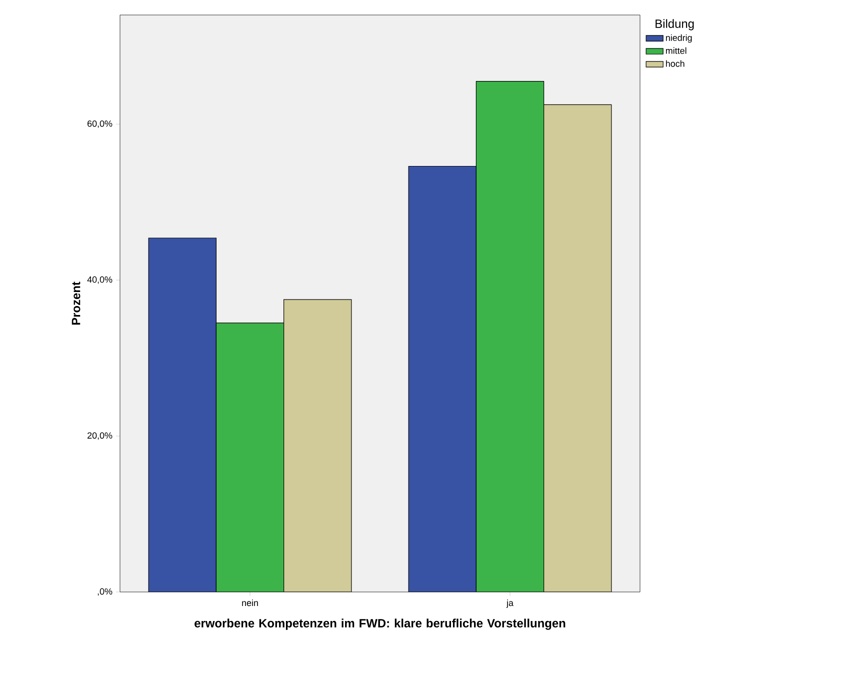  Describe the element at coordinates (100, 436) in the screenshot. I see `y-tick-label: 20,0%` at that location.